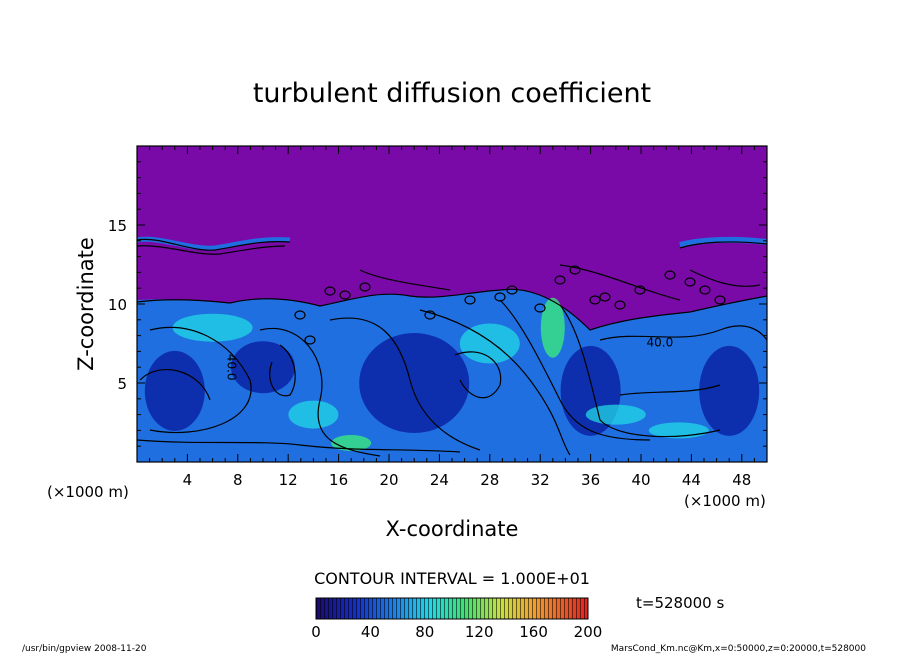  What do you see at coordinates (452, 93) in the screenshot?
I see `chart-title: turbulent diffusion coefficient` at bounding box center [452, 93].